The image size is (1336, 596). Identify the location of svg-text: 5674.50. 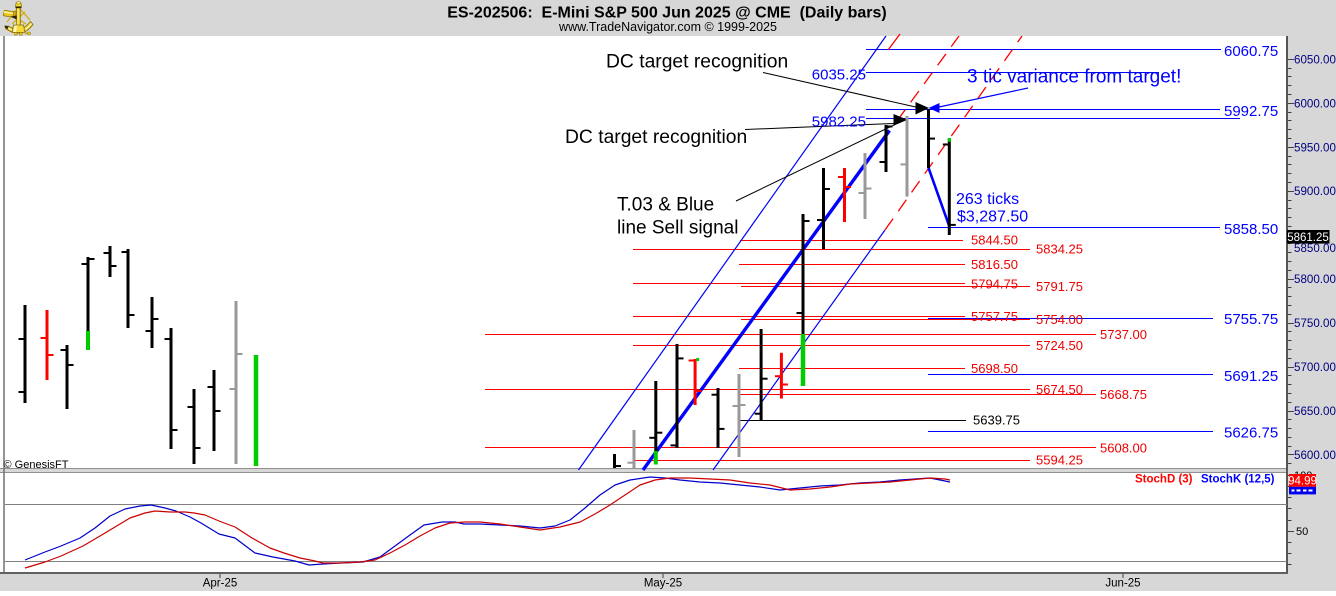
(1059, 389).